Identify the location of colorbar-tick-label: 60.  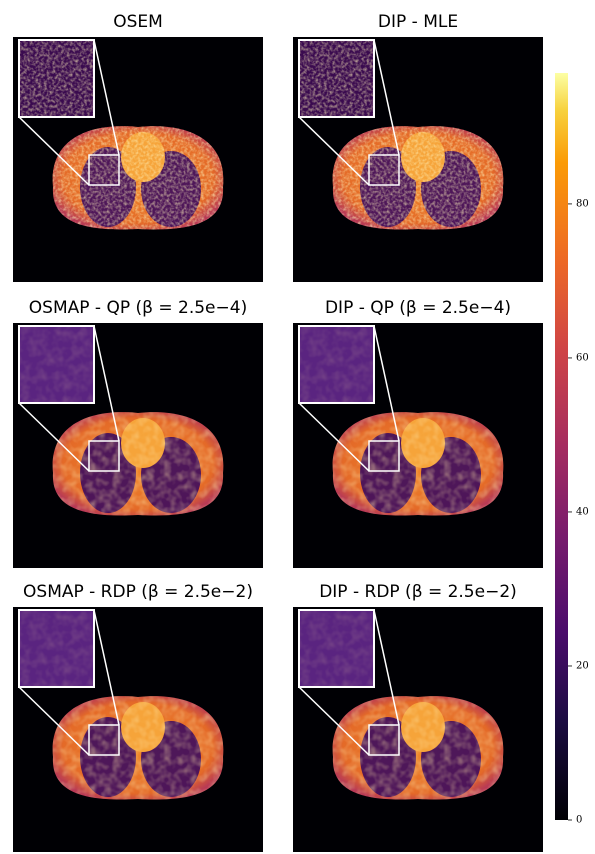
(582, 357).